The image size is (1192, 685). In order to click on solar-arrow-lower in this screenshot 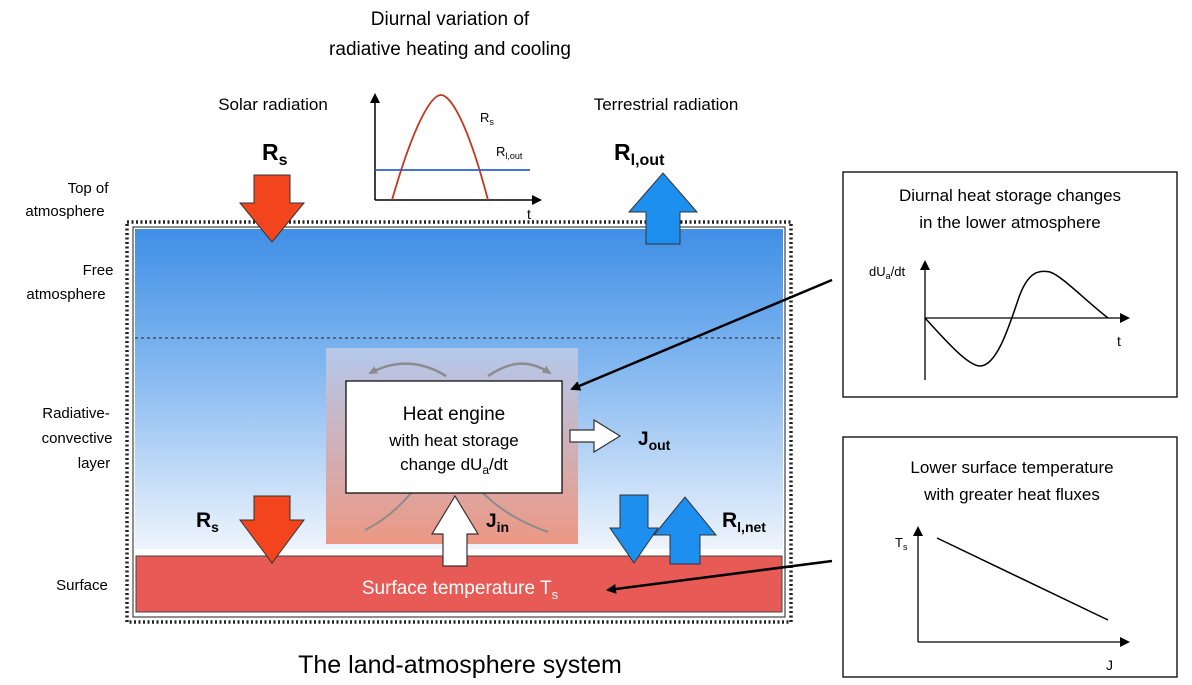, I will do `click(272, 529)`.